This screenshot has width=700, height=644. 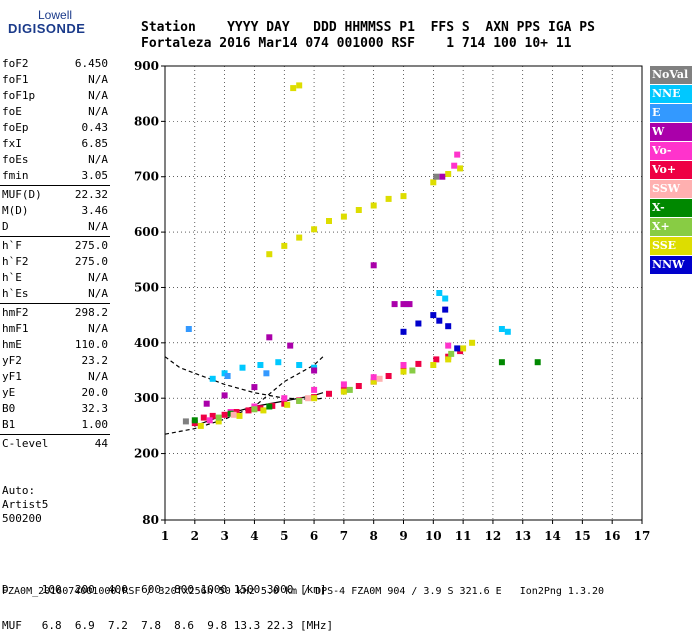 What do you see at coordinates (671, 151) in the screenshot?
I see `legend-item-vo-: Vo-` at bounding box center [671, 151].